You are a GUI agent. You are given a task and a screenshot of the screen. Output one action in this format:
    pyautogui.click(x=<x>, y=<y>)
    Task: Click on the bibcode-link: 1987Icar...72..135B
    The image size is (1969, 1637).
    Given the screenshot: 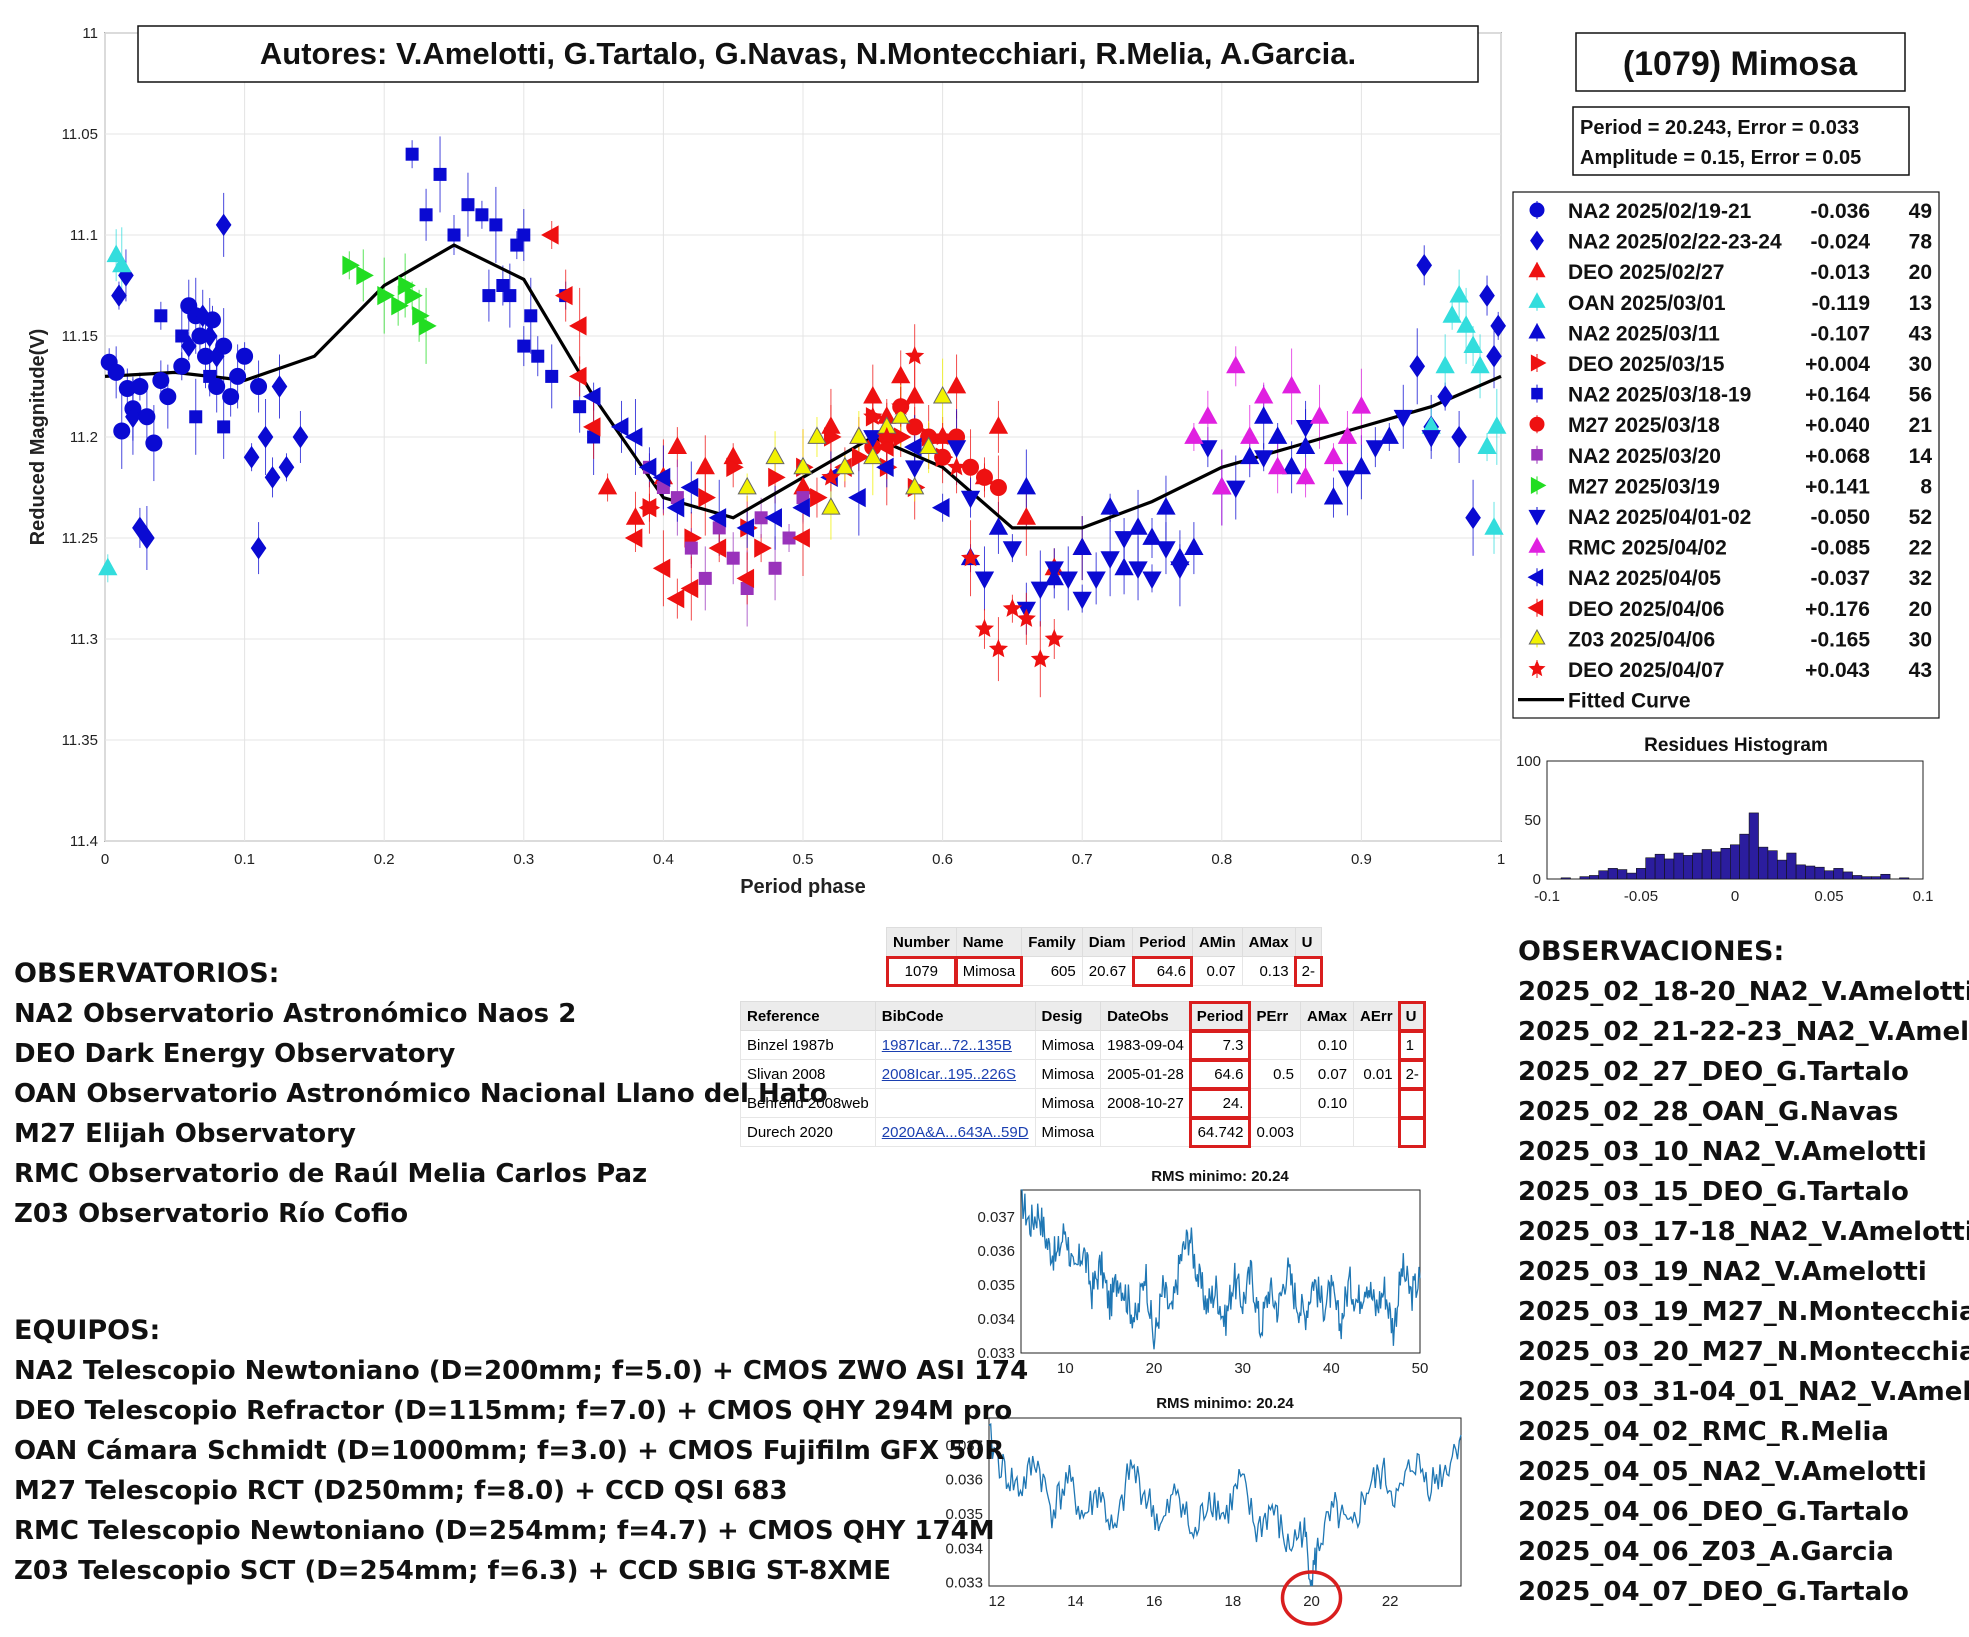 What is the action you would take?
    pyautogui.click(x=946, y=1045)
    